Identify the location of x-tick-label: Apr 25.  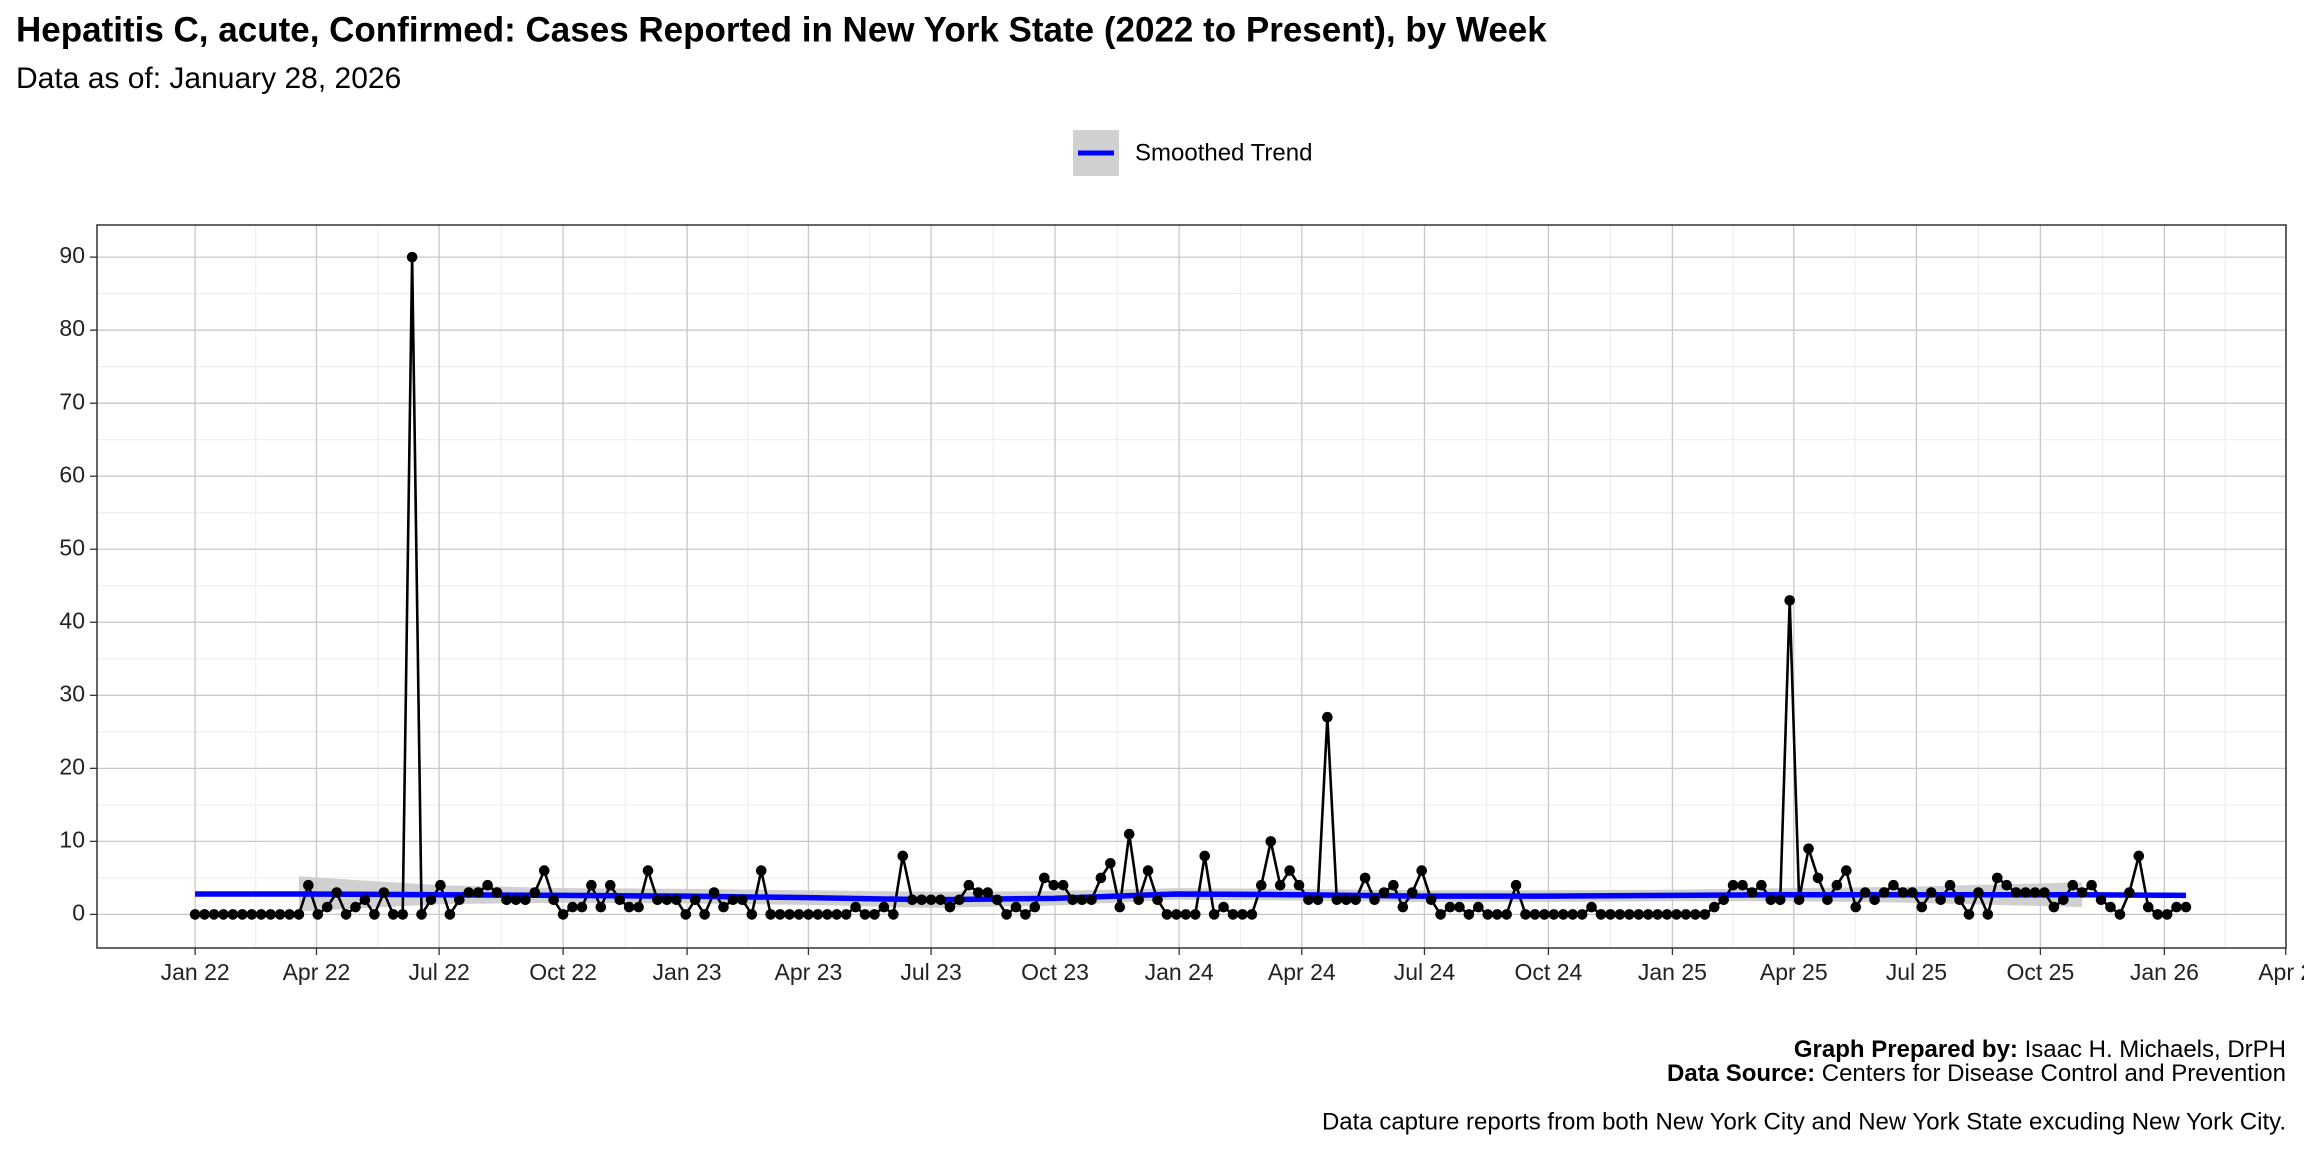
(1794, 972).